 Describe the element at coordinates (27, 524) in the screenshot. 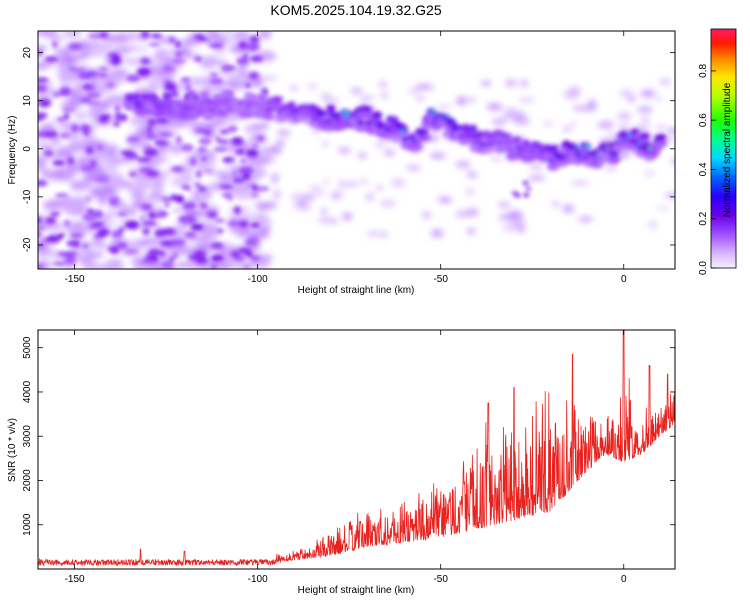

I see `snr-y-tick-label: 1000` at that location.